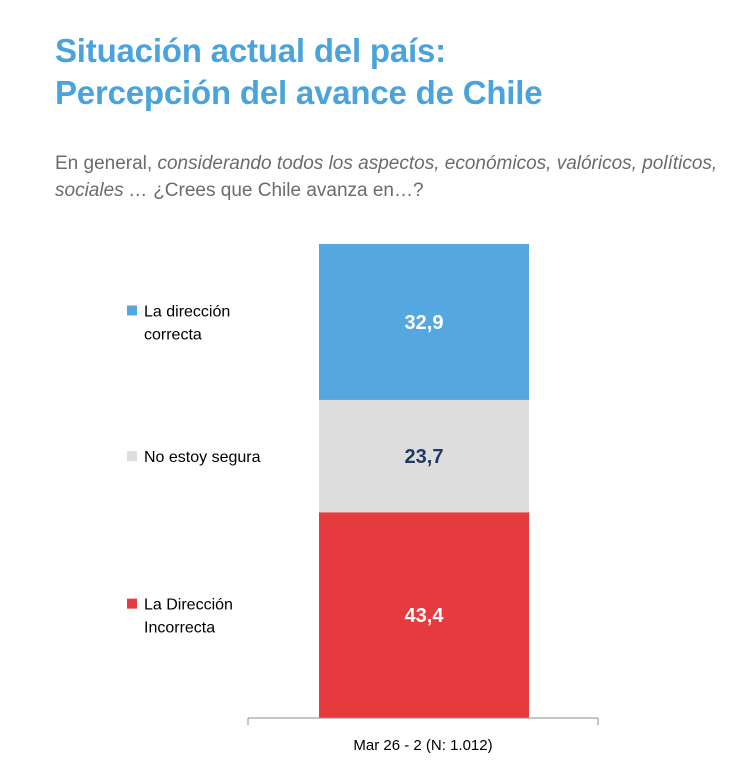  What do you see at coordinates (106, 163) in the screenshot?
I see `question-plain-start: En general,` at bounding box center [106, 163].